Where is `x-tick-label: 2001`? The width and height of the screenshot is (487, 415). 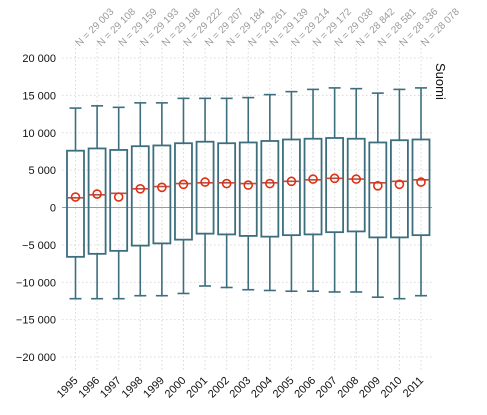 x-tick-label: 2001 is located at coordinates (197, 388).